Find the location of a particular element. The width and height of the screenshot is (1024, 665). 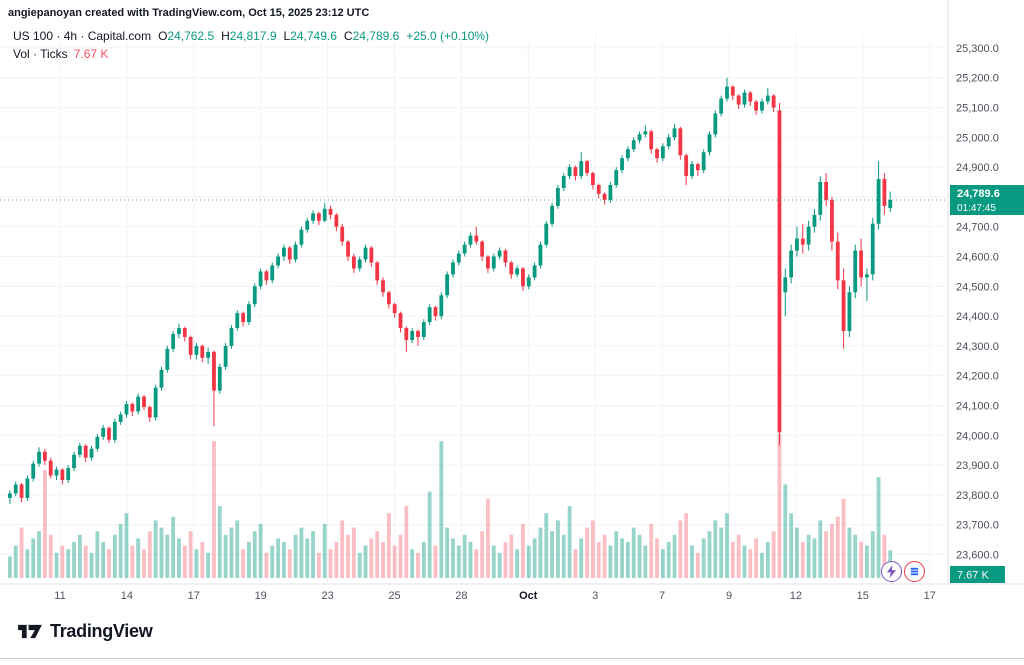

svg-text: 14 is located at coordinates (127, 596).